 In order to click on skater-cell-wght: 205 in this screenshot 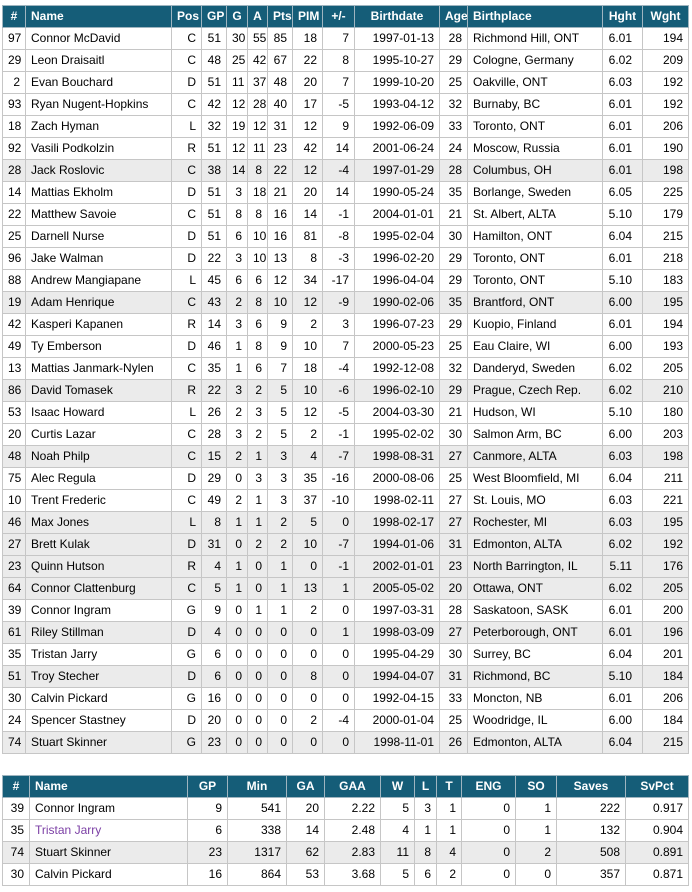, I will do `click(665, 368)`.